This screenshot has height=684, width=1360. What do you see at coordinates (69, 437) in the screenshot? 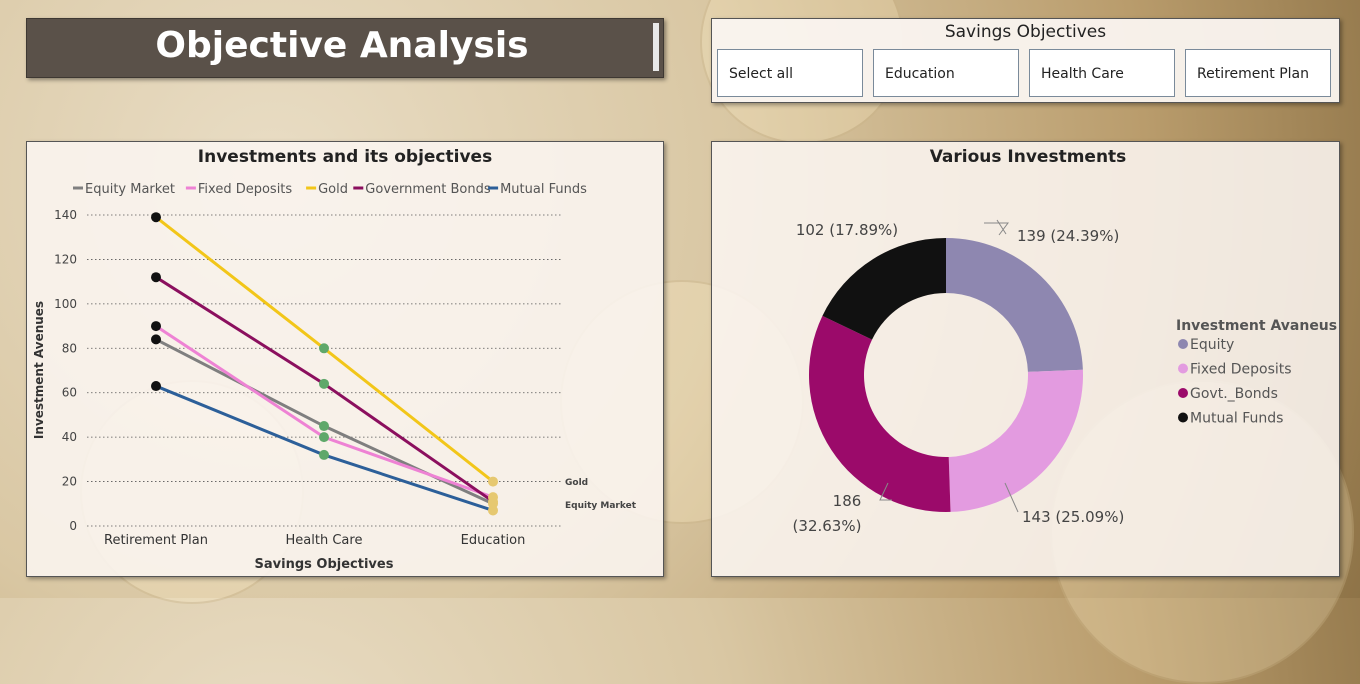
I see `y-tick-label: 40` at bounding box center [69, 437].